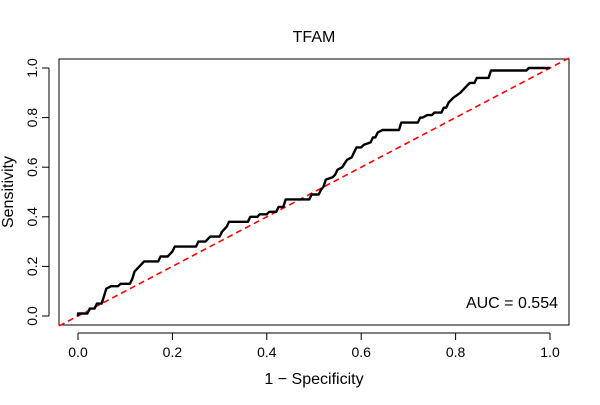  Describe the element at coordinates (8, 192) in the screenshot. I see `y-axis-title: Sensitivity` at that location.